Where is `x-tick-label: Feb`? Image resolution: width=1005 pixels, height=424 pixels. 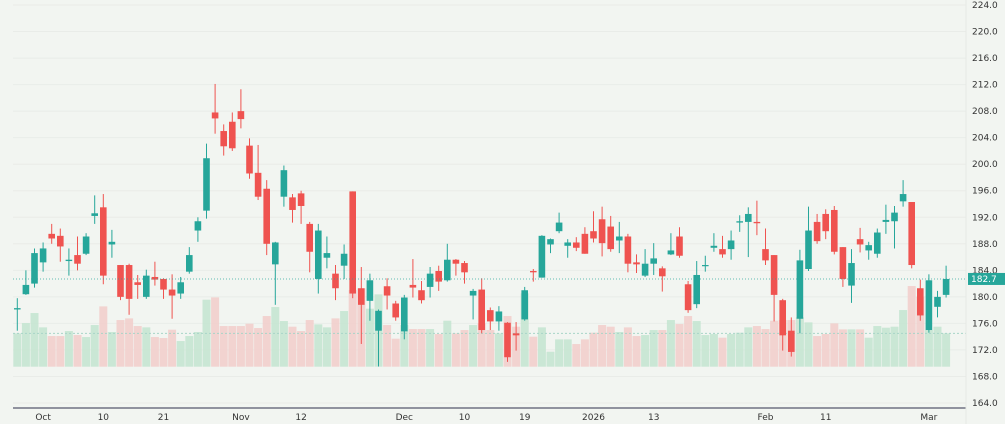
x-tick-label: Feb is located at coordinates (766, 418).